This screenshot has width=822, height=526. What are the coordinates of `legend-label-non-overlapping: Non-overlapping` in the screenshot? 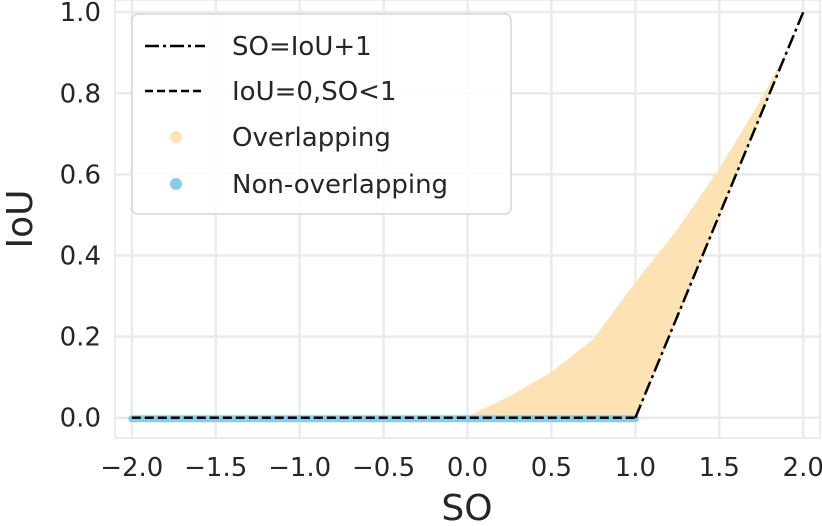 It's located at (340, 185).